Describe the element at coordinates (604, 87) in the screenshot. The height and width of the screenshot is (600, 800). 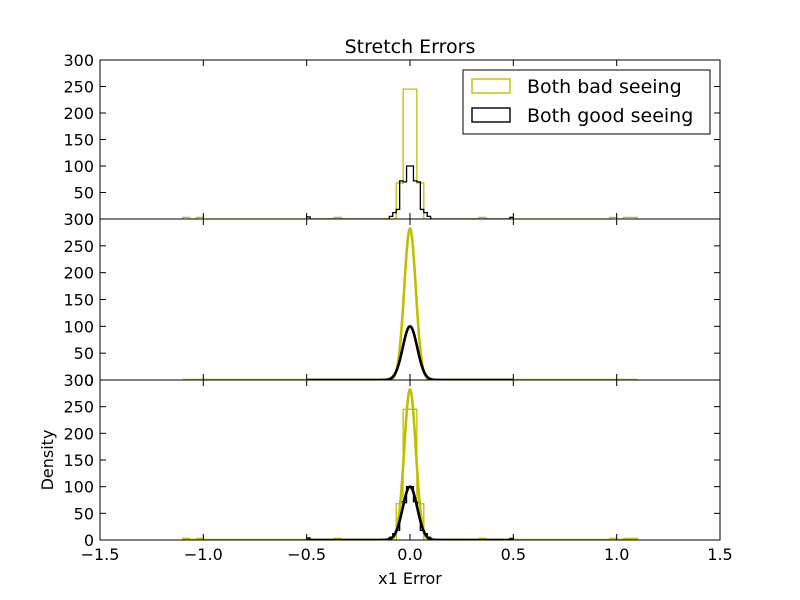
I see `legend-label-bad-seeing: Both bad seeing` at that location.